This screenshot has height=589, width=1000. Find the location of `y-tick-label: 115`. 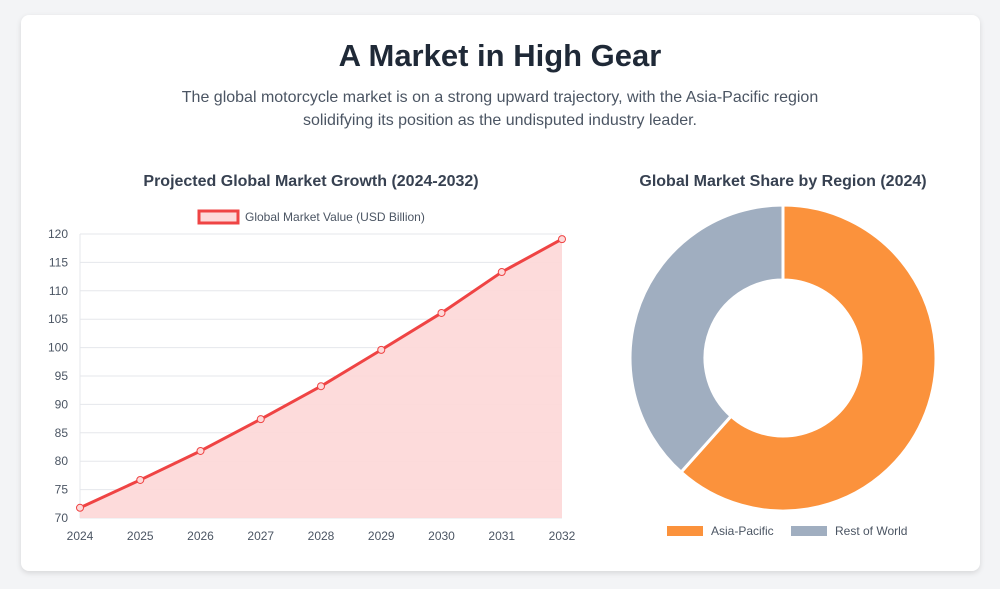

y-tick-label: 115 is located at coordinates (58, 262).